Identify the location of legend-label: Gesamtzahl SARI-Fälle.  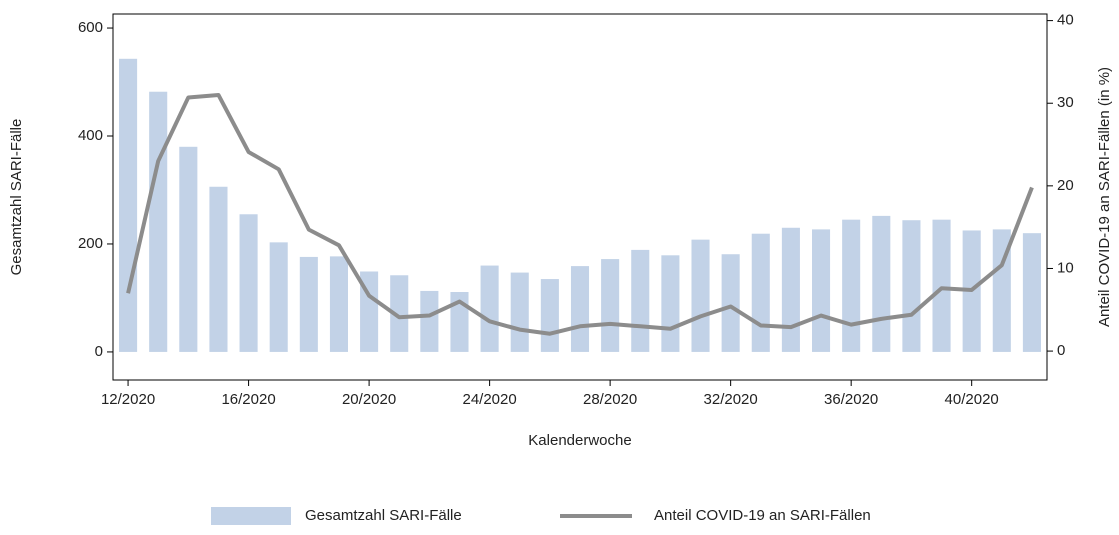
(383, 515).